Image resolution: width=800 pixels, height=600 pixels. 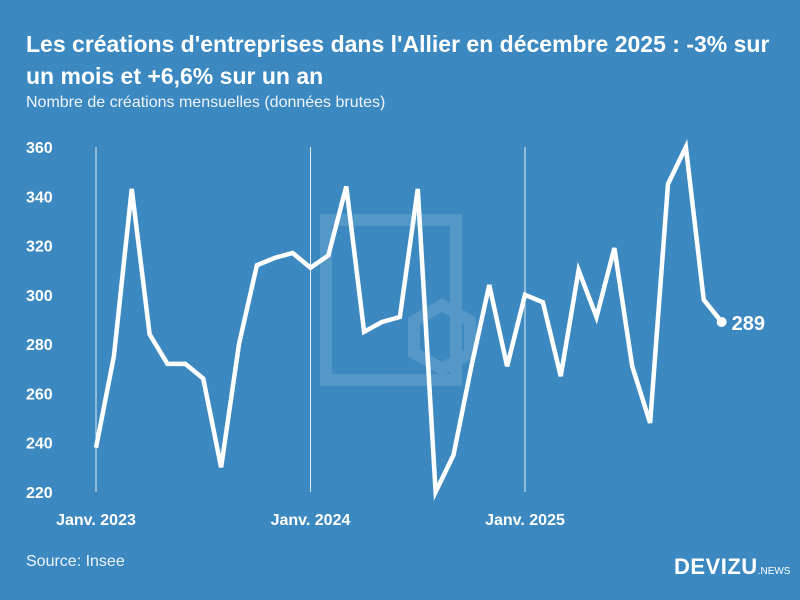 What do you see at coordinates (39, 394) in the screenshot?
I see `y-tick-label: 260` at bounding box center [39, 394].